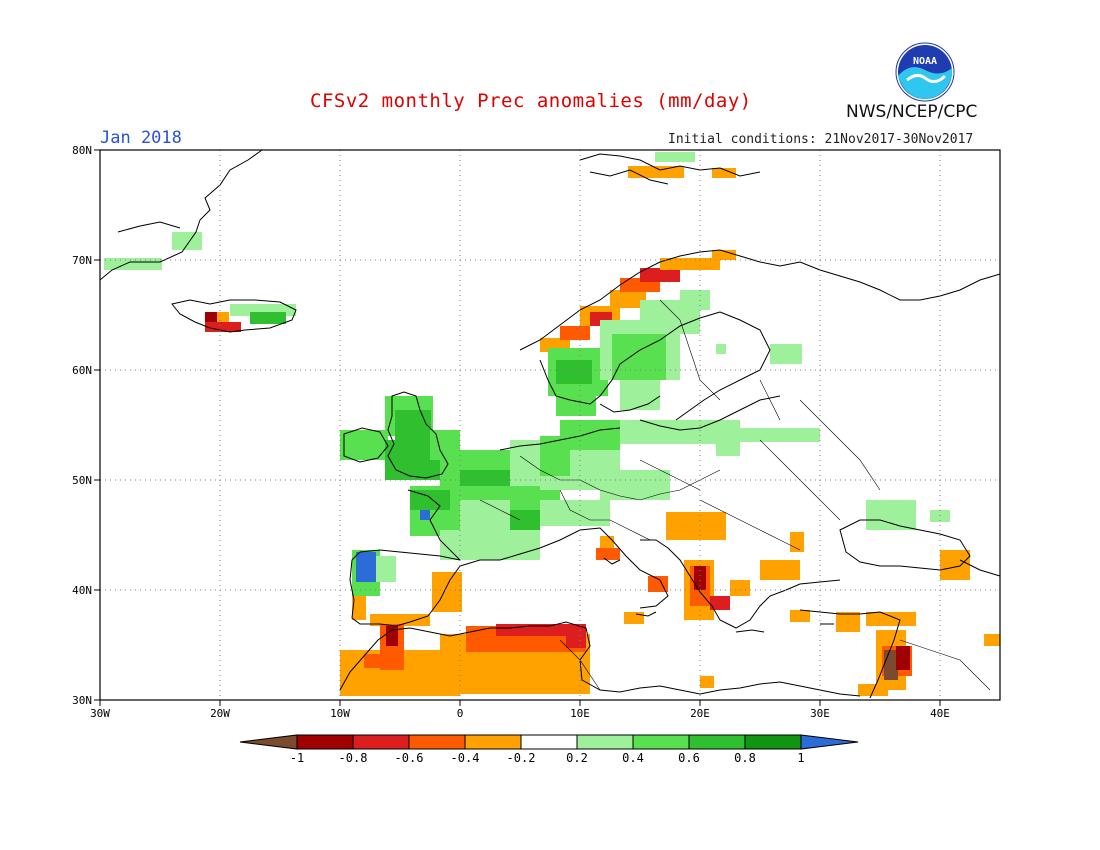 The height and width of the screenshot is (850, 1100). Describe the element at coordinates (82, 370) in the screenshot. I see `lat-label: 60N` at that location.